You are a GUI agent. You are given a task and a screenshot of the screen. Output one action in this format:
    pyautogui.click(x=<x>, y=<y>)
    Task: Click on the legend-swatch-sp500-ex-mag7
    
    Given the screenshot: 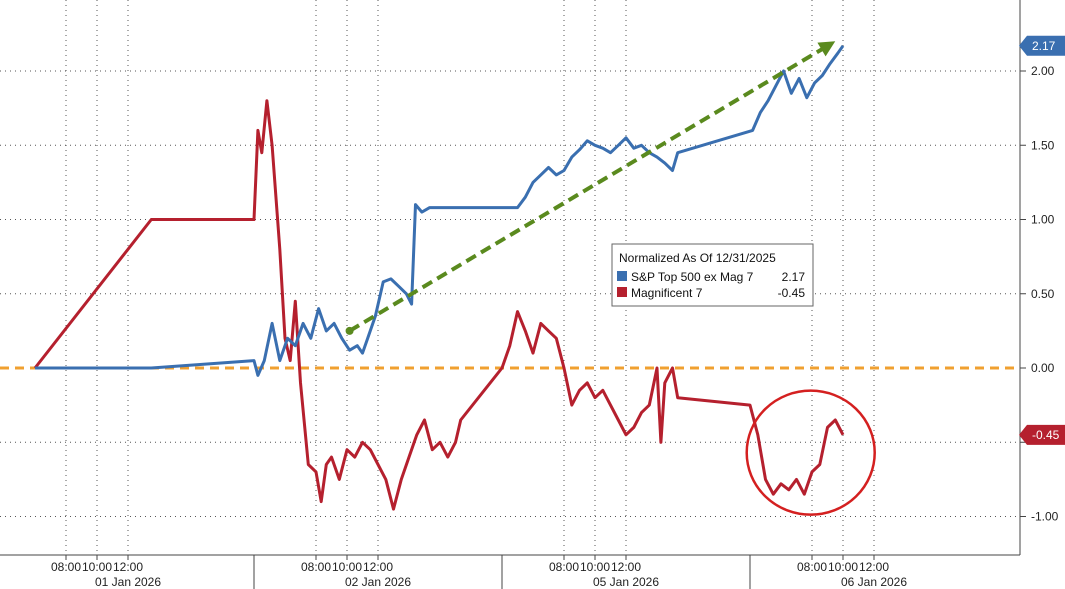 What is the action you would take?
    pyautogui.click(x=622, y=276)
    